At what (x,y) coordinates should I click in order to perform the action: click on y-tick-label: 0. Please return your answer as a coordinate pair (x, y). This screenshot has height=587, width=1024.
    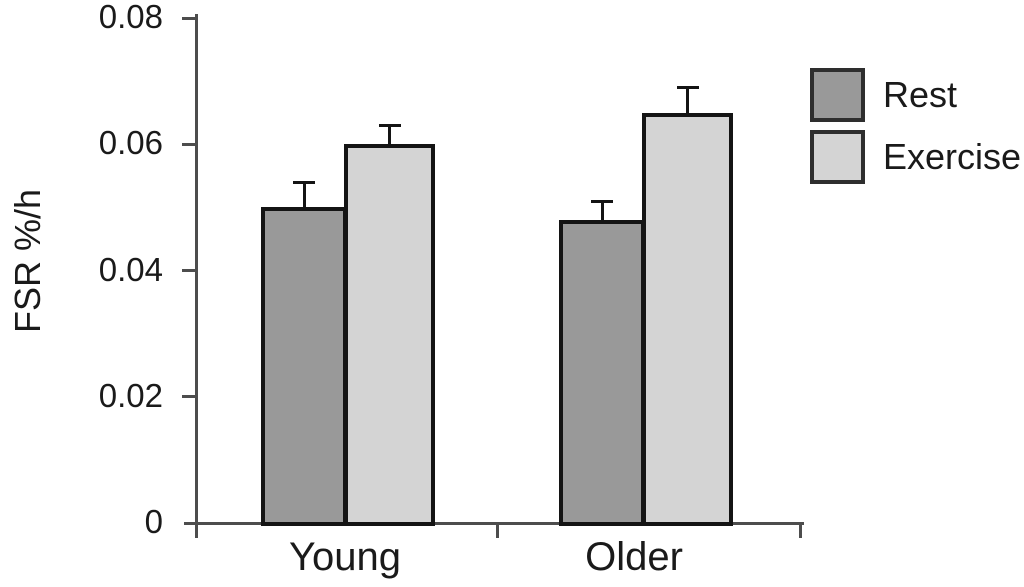
    Looking at the image, I should click on (153, 522).